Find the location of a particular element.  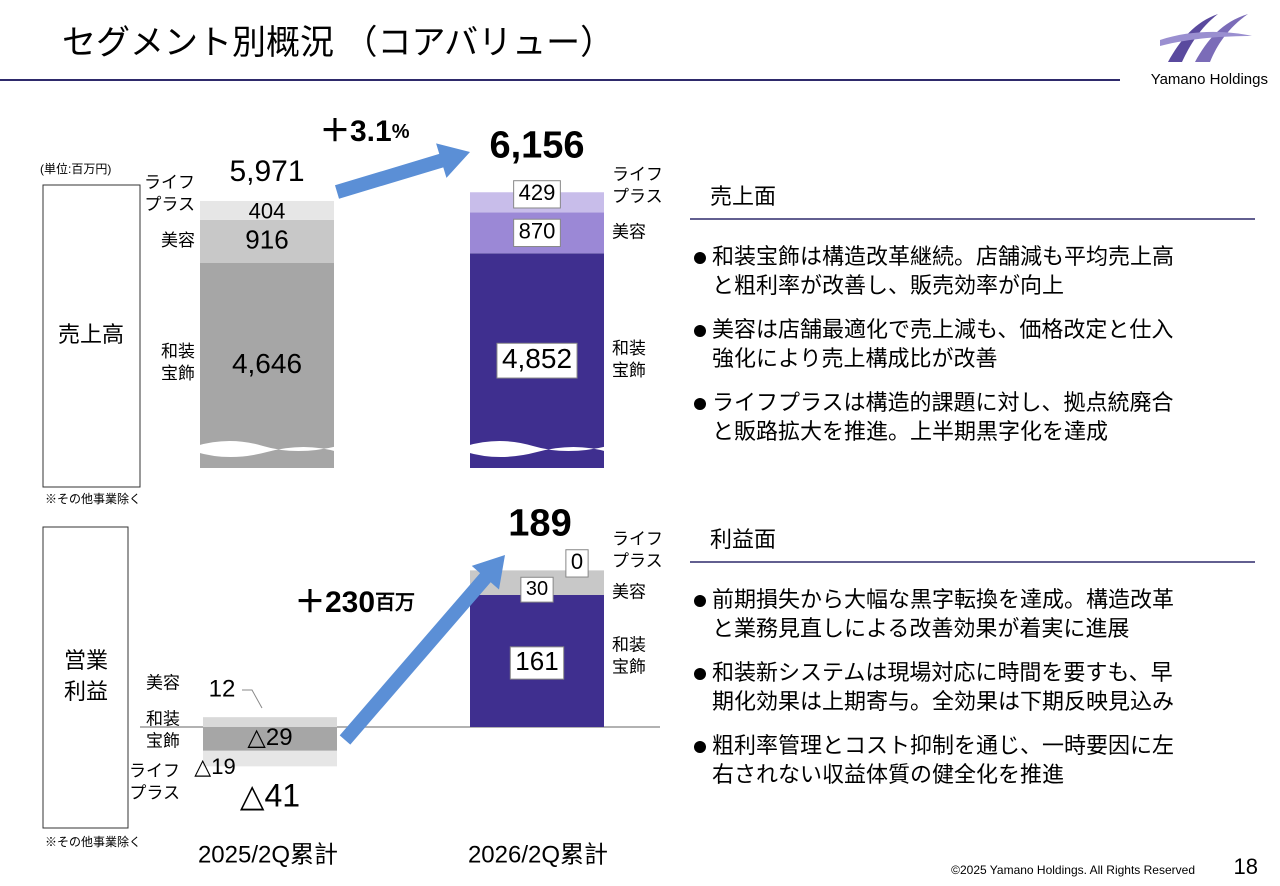

total-label: 189 is located at coordinates (539, 523).